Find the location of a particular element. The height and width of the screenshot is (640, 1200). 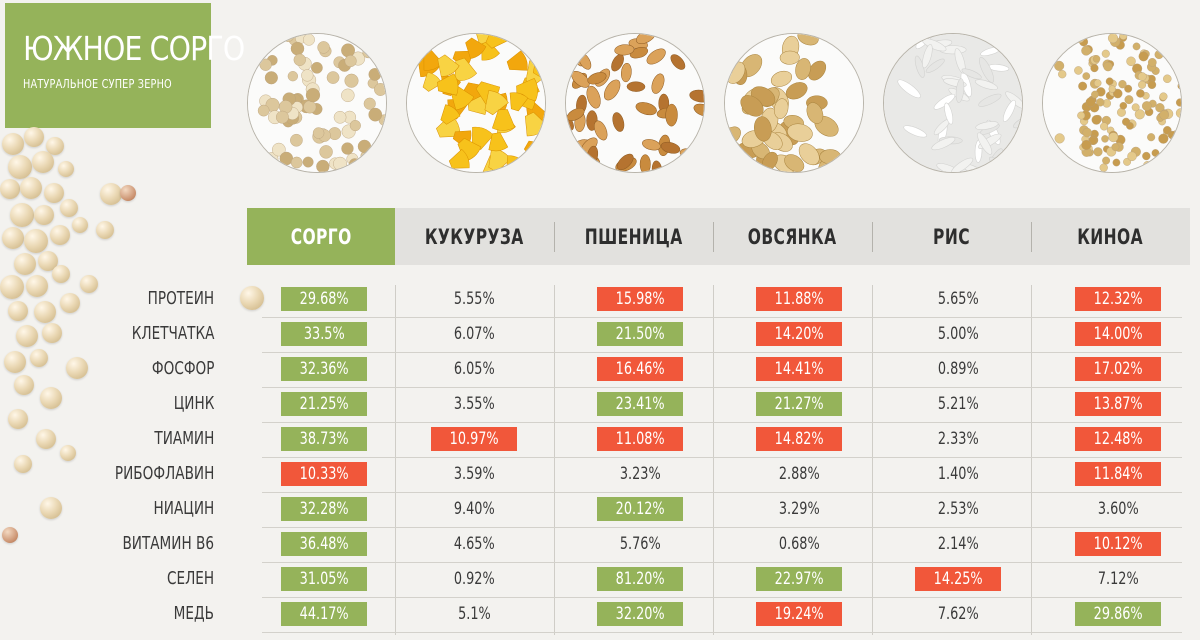

row-label-text: СЕЛЕН is located at coordinates (190, 578).